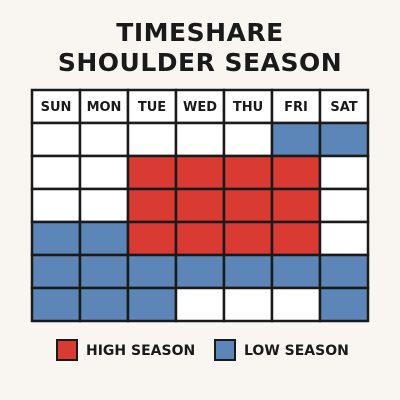 The image size is (400, 400). I want to click on day-label: SUN, so click(56, 107).